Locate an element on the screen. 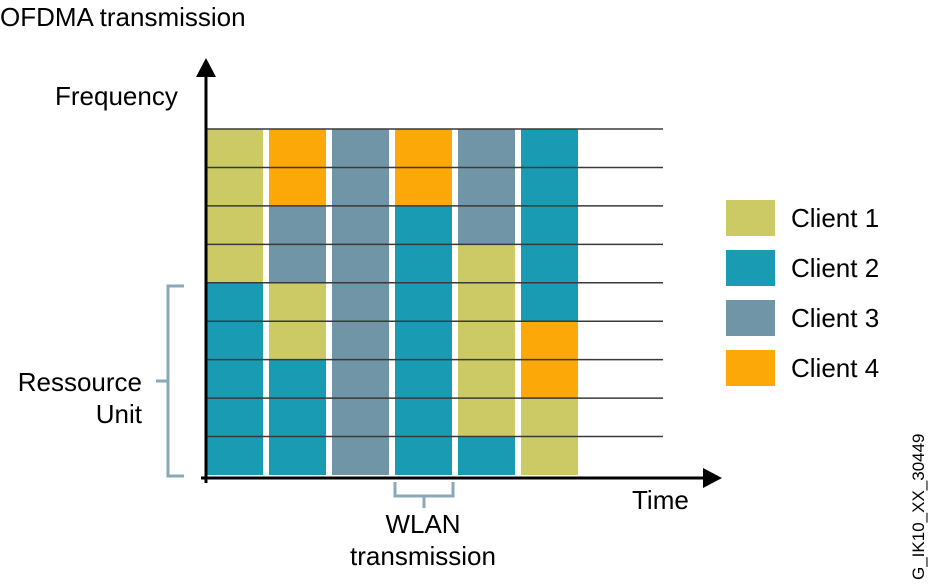 The height and width of the screenshot is (588, 936). frequency-axis-arrowhead is located at coordinates (206, 67).